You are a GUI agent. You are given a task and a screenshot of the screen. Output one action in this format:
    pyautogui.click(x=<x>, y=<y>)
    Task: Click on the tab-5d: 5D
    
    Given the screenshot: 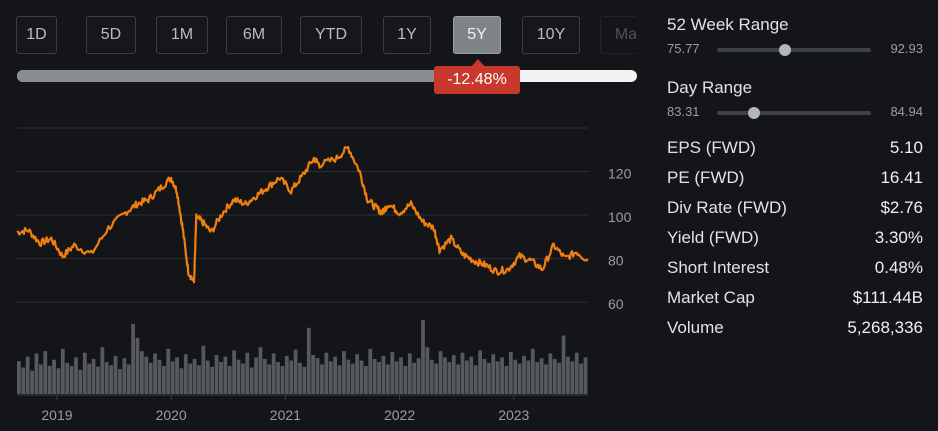 What is the action you would take?
    pyautogui.click(x=111, y=35)
    